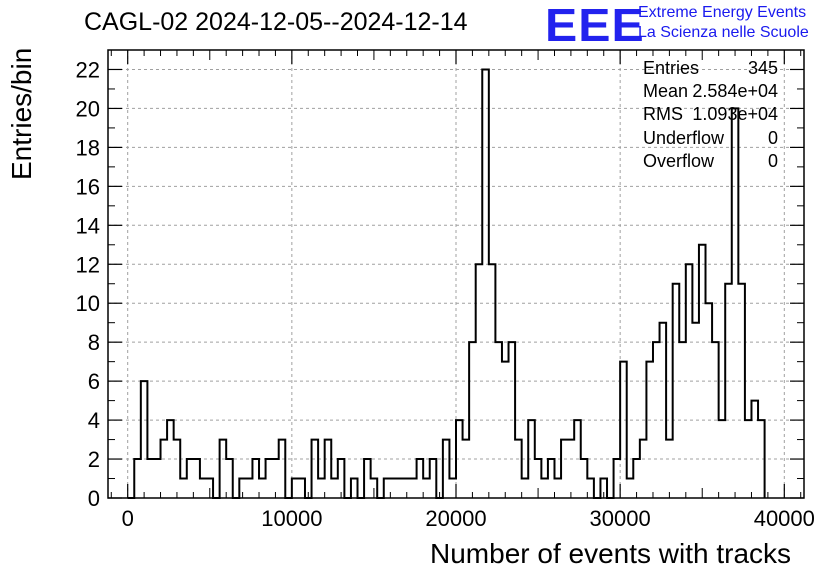 This screenshot has height=572, width=836. What do you see at coordinates (276, 22) in the screenshot?
I see `chart-title: CAGL-02 2024-12-05--2024-12-14` at bounding box center [276, 22].